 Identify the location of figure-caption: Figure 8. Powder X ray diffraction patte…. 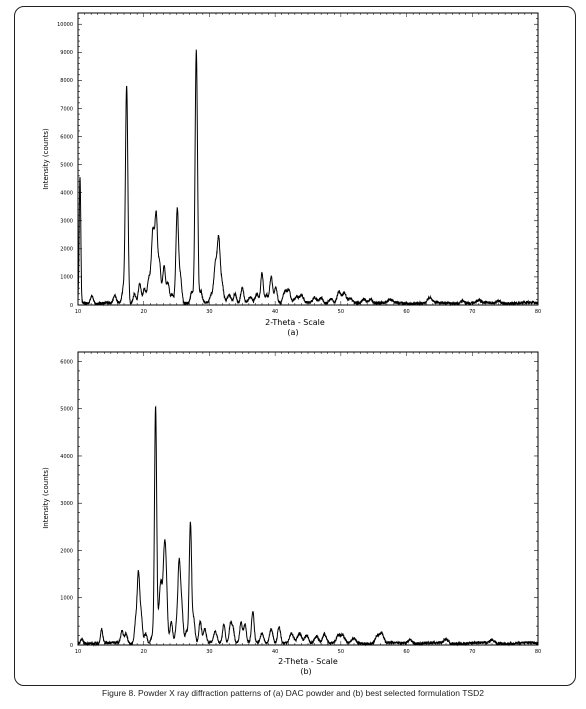
(293, 693).